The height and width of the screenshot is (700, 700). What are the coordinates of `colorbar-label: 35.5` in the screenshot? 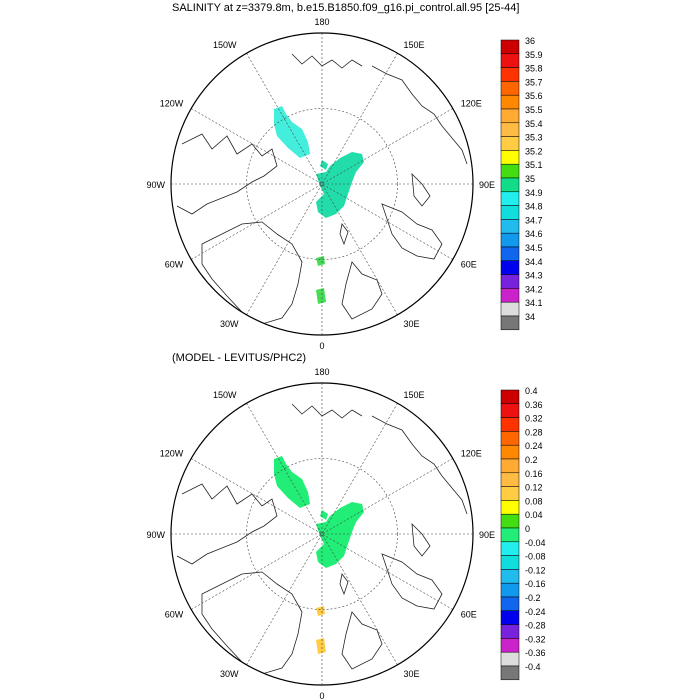 It's located at (534, 110).